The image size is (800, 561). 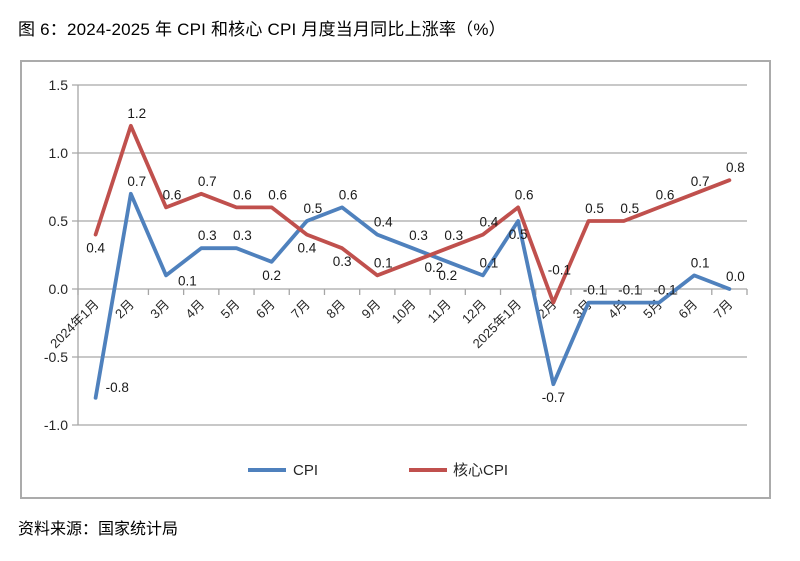 I want to click on cpi-data-label: -0.7, so click(x=553, y=397).